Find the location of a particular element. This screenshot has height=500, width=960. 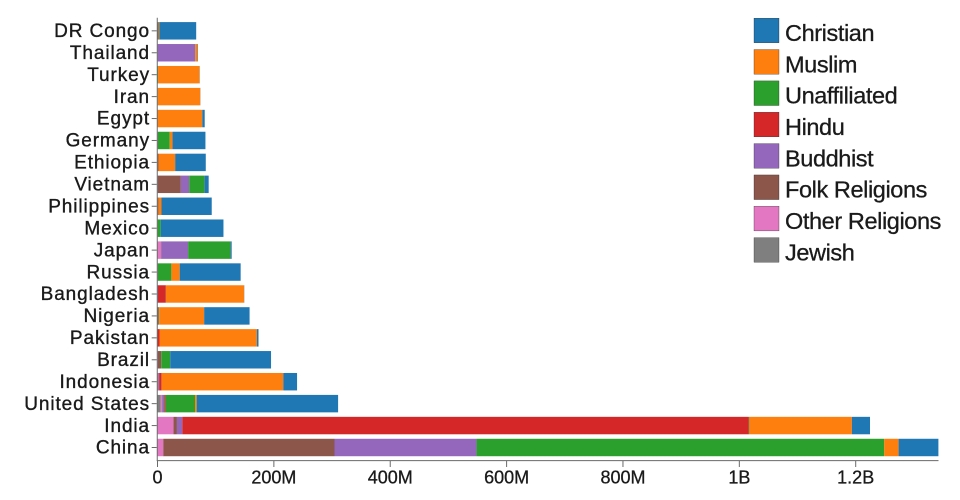

svg-text: Folk Religions is located at coordinates (856, 190).